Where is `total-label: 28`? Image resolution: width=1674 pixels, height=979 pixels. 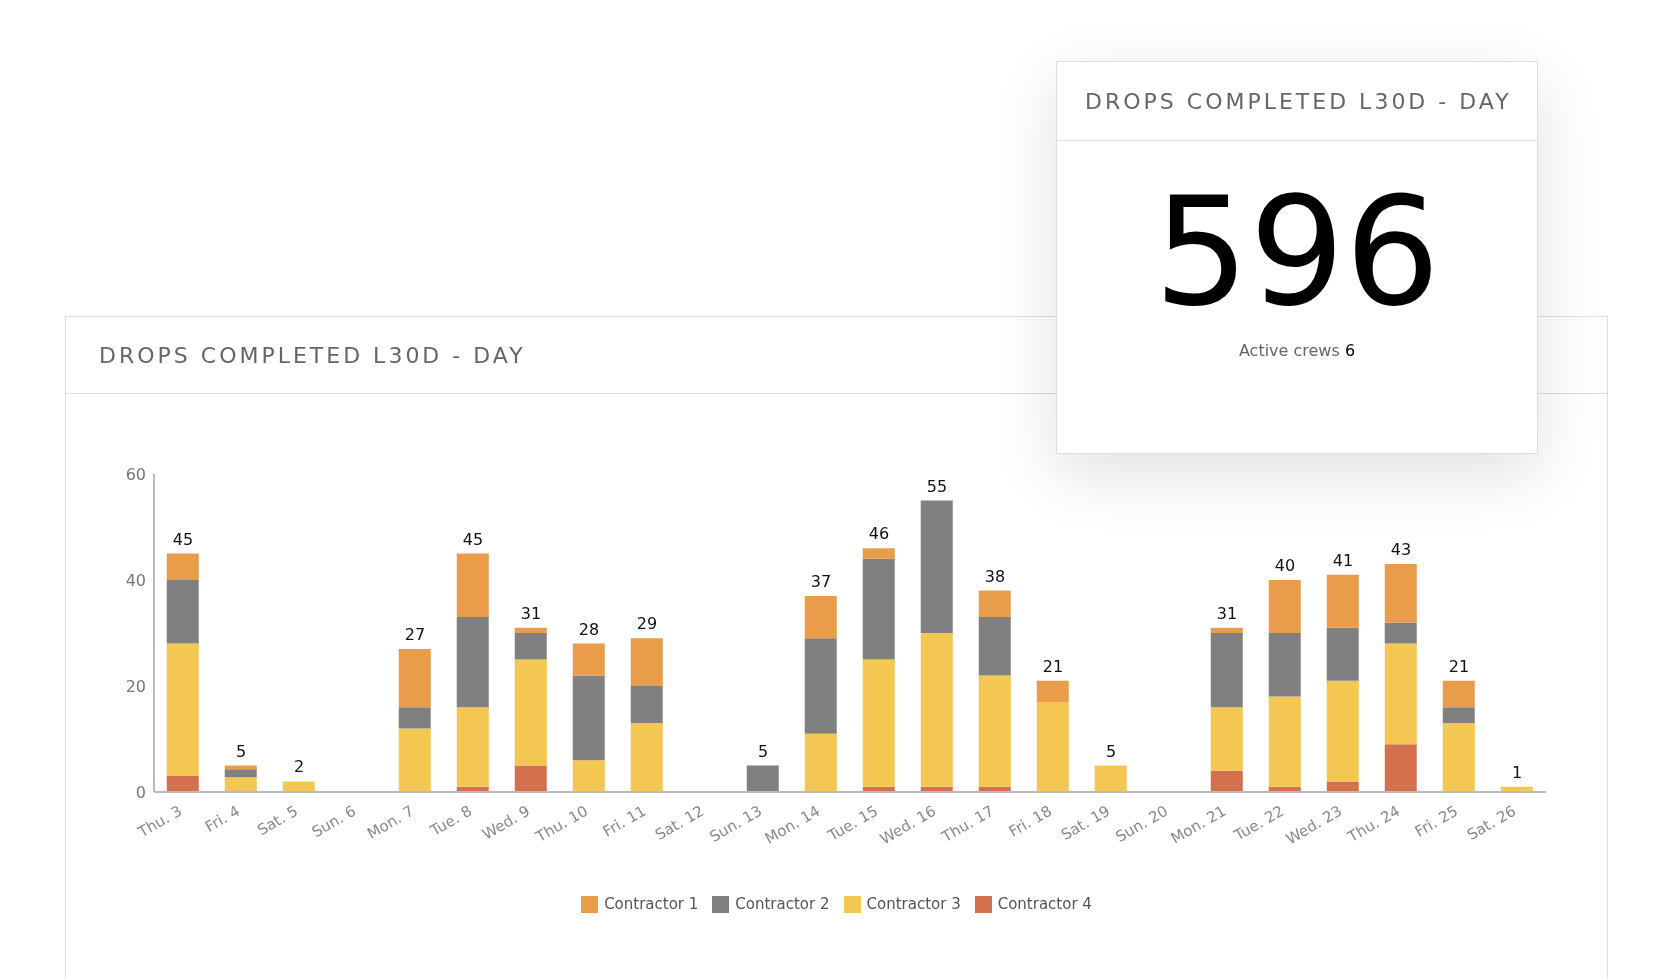
total-label: 28 is located at coordinates (589, 629).